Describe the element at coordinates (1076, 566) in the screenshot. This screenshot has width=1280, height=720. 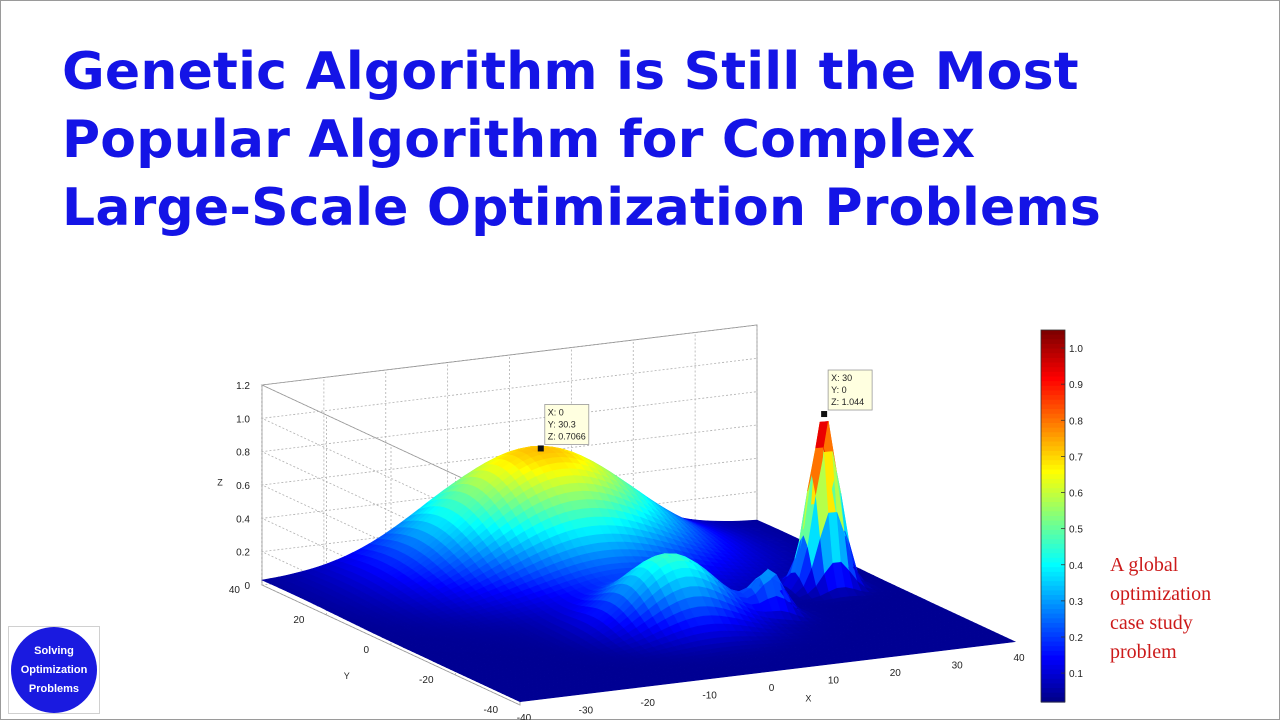
I see `colorbar-tick-label: 0.4` at that location.